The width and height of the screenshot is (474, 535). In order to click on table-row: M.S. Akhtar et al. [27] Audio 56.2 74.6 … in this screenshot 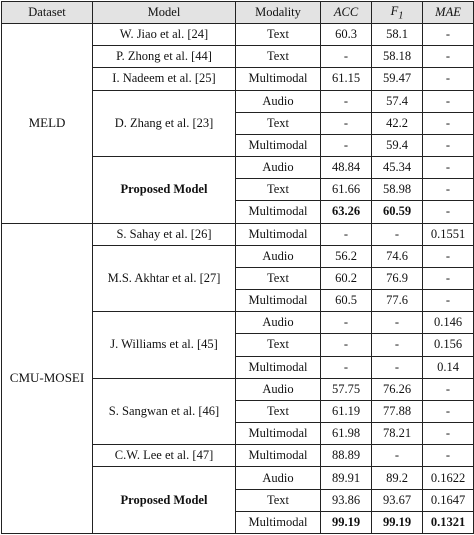, I will do `click(238, 278)`.